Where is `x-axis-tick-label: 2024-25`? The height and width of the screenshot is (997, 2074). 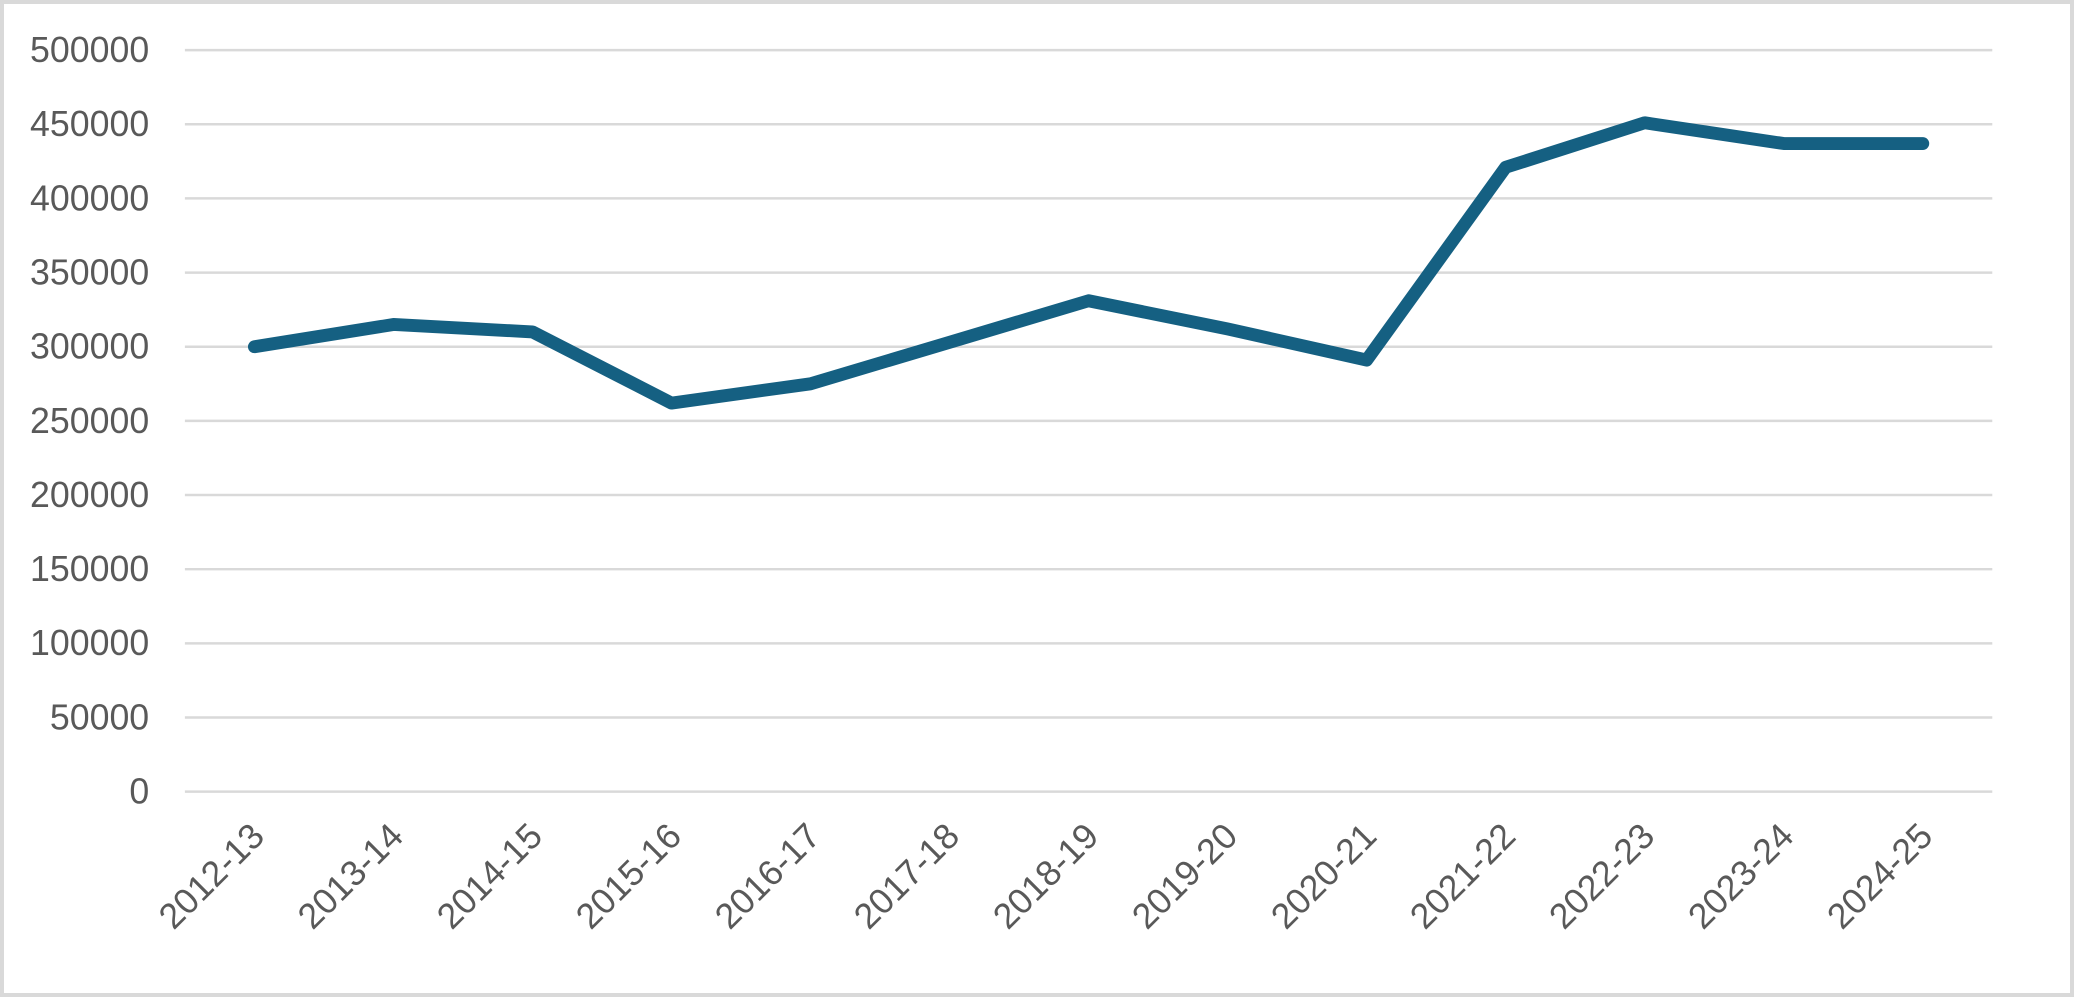 x-axis-tick-label: 2024-25 is located at coordinates (1879, 876).